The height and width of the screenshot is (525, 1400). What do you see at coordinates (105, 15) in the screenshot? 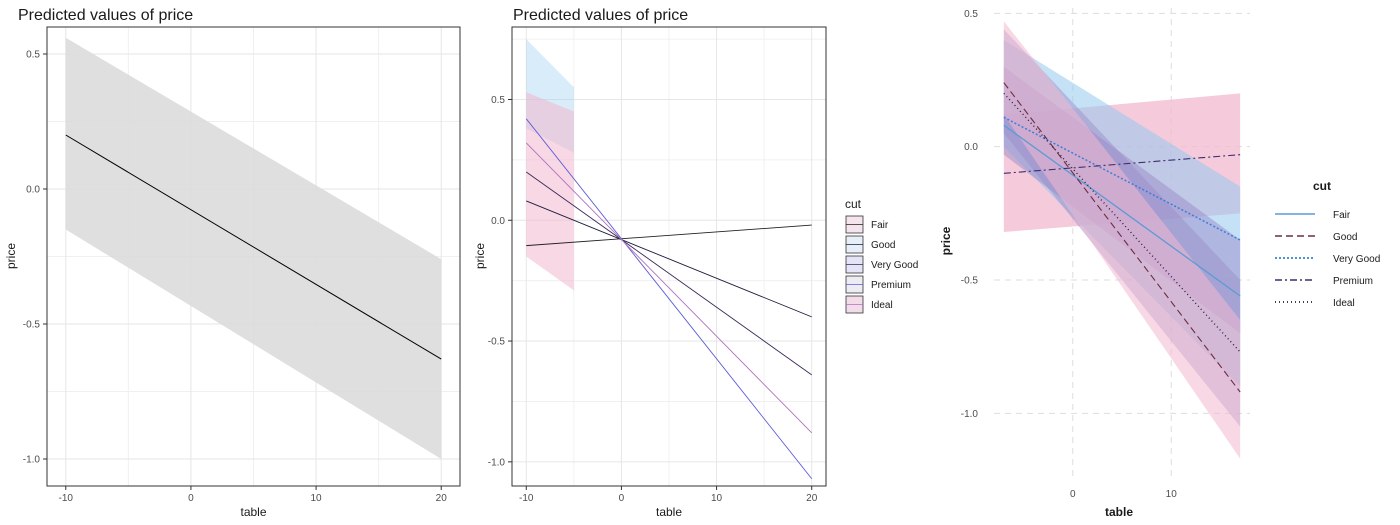
I see `chart-1-title: Predicted values of price` at bounding box center [105, 15].